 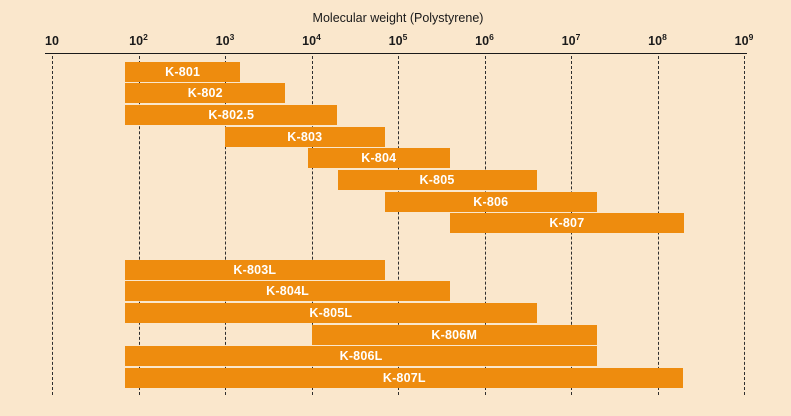 I want to click on bar-label: K-802.5, so click(x=231, y=115).